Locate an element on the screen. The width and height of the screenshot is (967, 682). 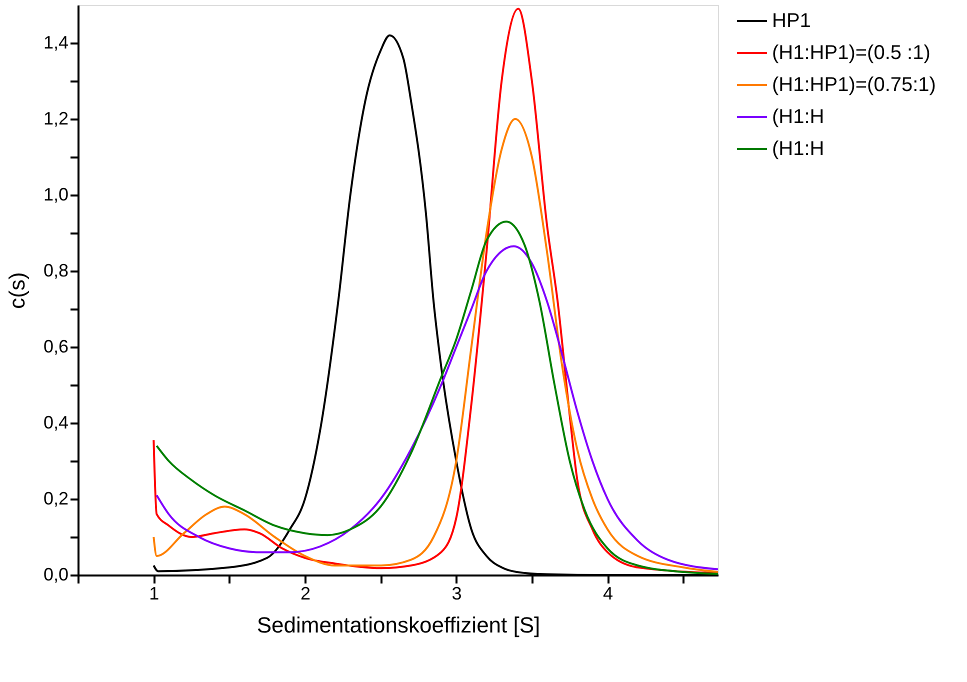
x-tick-label: 4 is located at coordinates (608, 594).